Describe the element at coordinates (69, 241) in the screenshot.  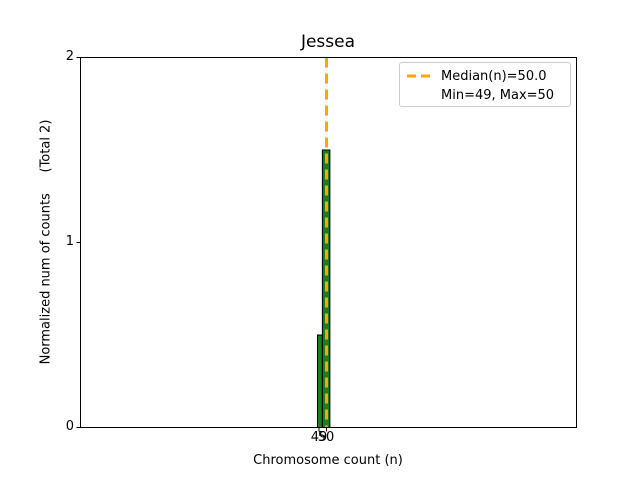
I see `y-tick-label-1: 1` at that location.